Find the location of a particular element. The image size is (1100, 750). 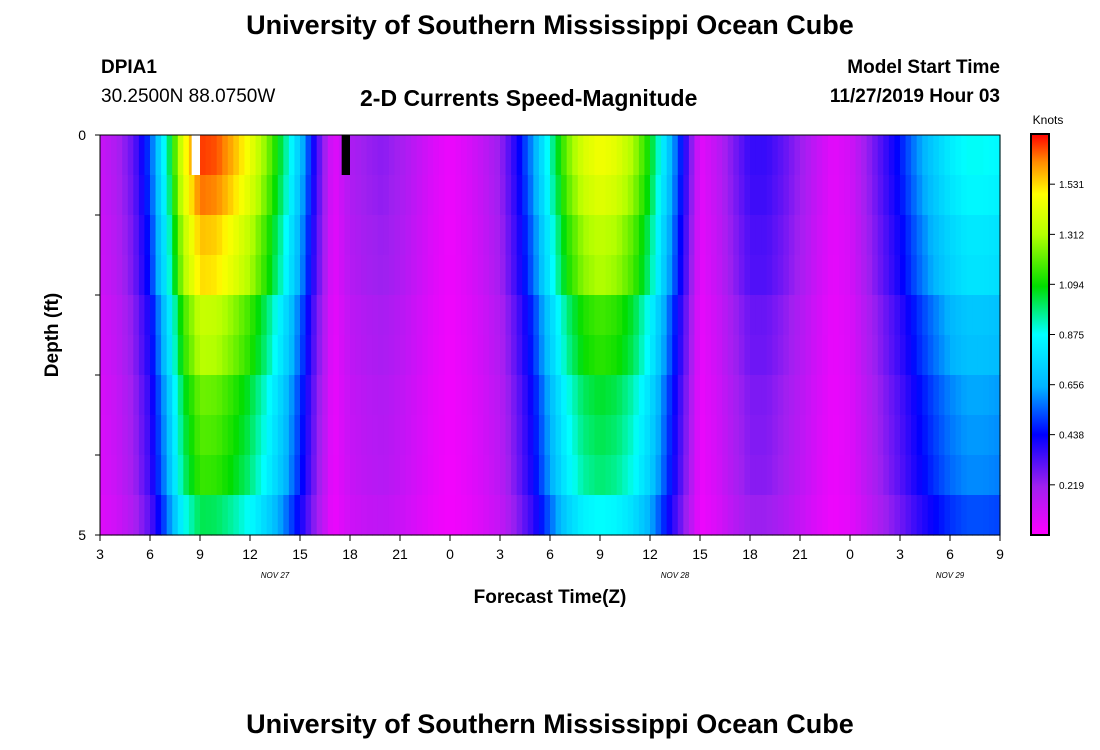

date-label: NOV 29 is located at coordinates (950, 575).